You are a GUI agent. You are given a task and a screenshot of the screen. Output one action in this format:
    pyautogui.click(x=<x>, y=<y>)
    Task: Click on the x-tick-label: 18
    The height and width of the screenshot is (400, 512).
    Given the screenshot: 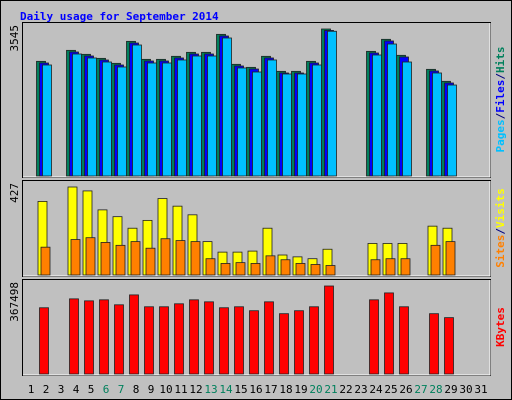 What is the action you would take?
    pyautogui.click(x=285, y=389)
    